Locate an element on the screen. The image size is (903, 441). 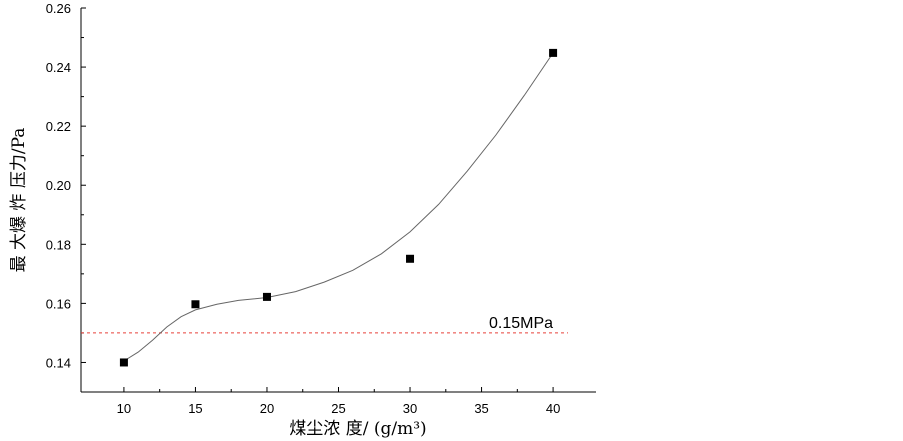
x-tick-label: 15 is located at coordinates (195, 408).